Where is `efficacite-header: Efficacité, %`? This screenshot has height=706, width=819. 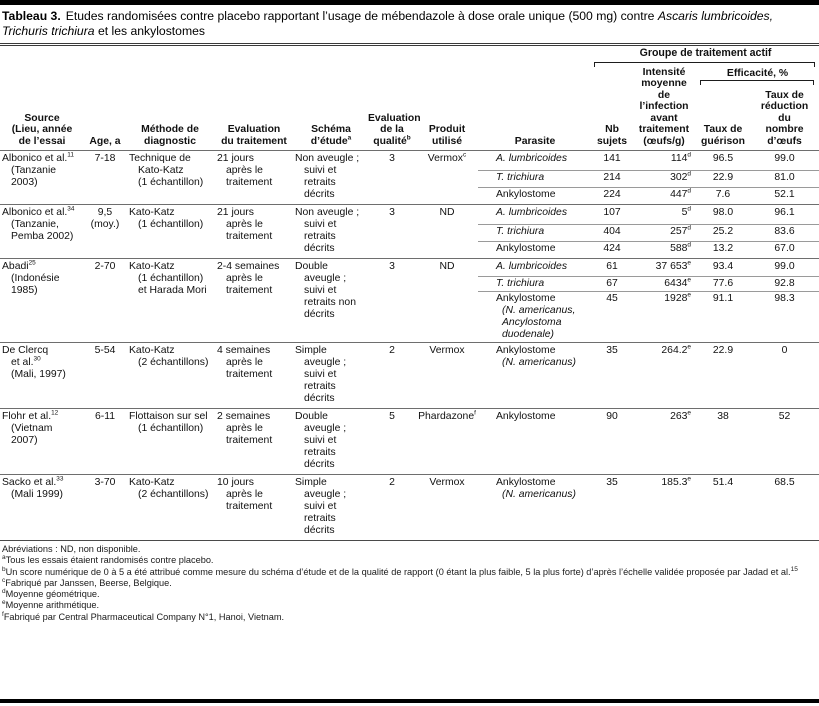
efficacite-header: Efficacité, % is located at coordinates (757, 77).